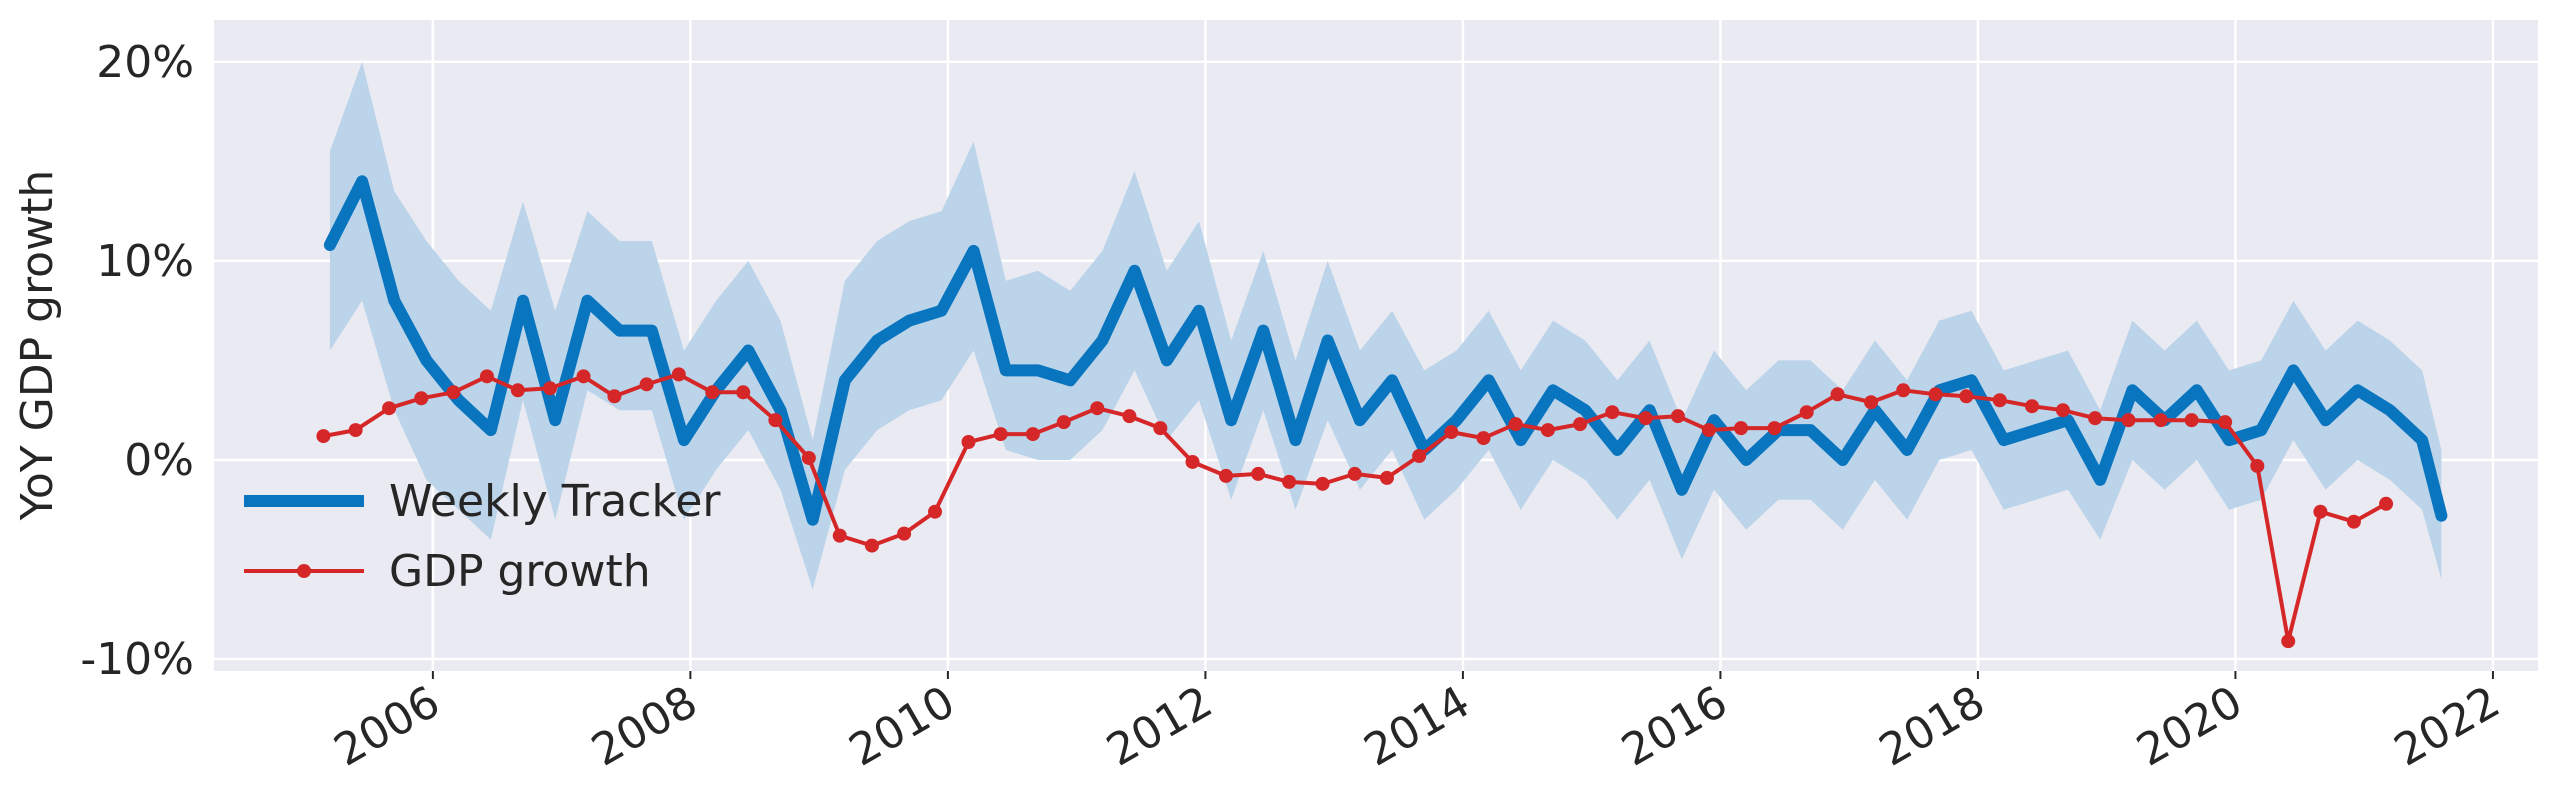 The width and height of the screenshot is (2559, 807). What do you see at coordinates (137, 659) in the screenshot?
I see `y-tick-label: -10%` at bounding box center [137, 659].